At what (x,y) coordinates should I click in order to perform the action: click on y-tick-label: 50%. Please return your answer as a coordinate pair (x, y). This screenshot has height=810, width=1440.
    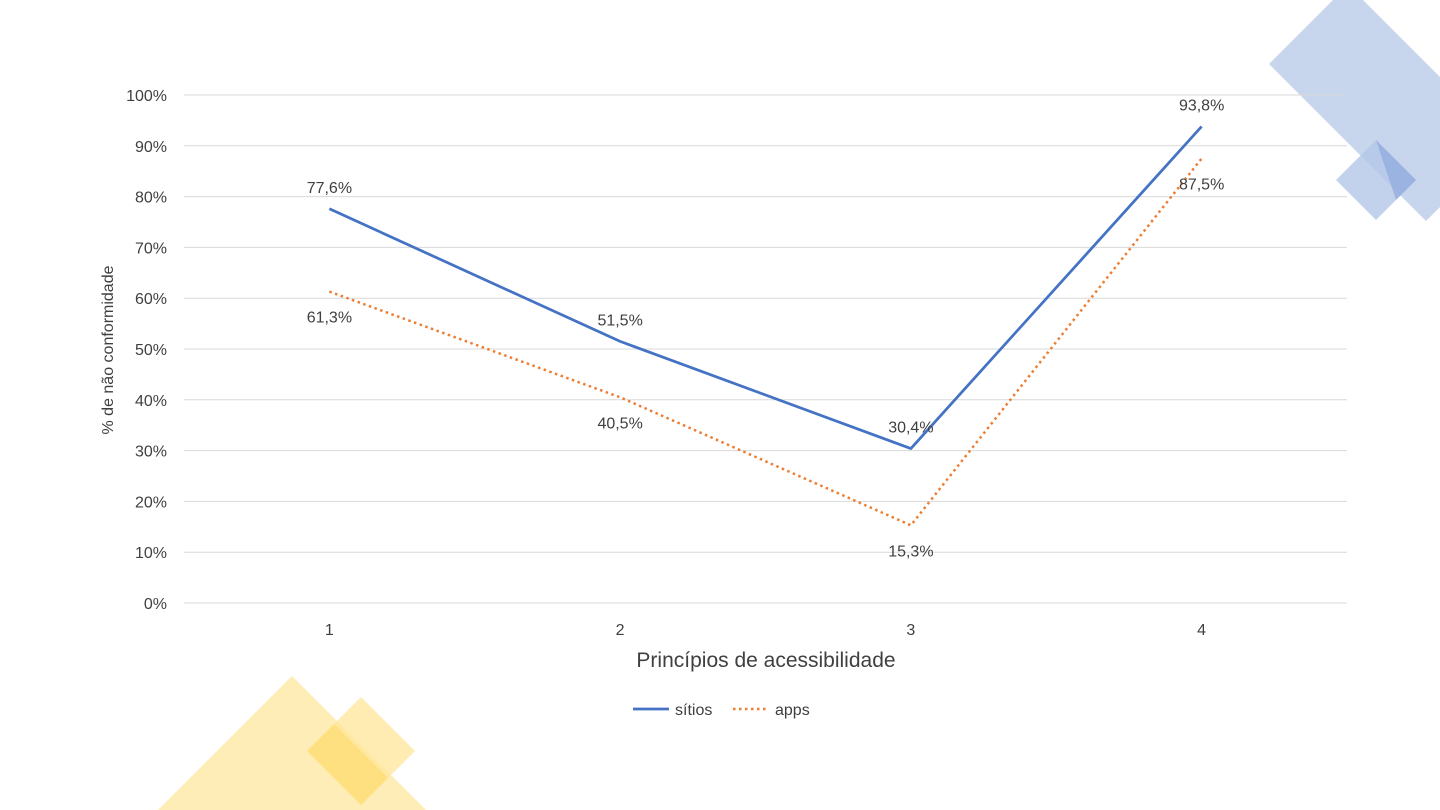
    Looking at the image, I should click on (151, 350).